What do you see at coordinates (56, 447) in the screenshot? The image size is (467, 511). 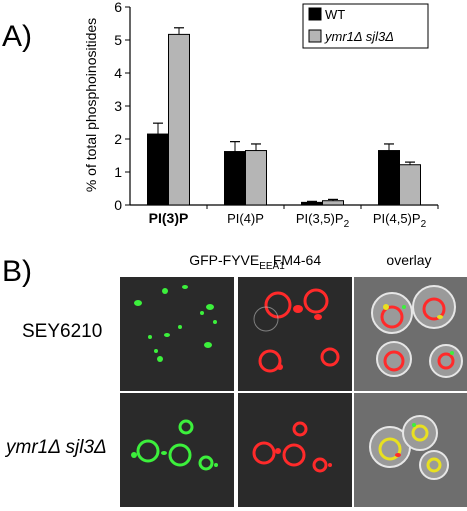 I see `row-label-mutant: ymr1Δ sjl3Δ` at bounding box center [56, 447].